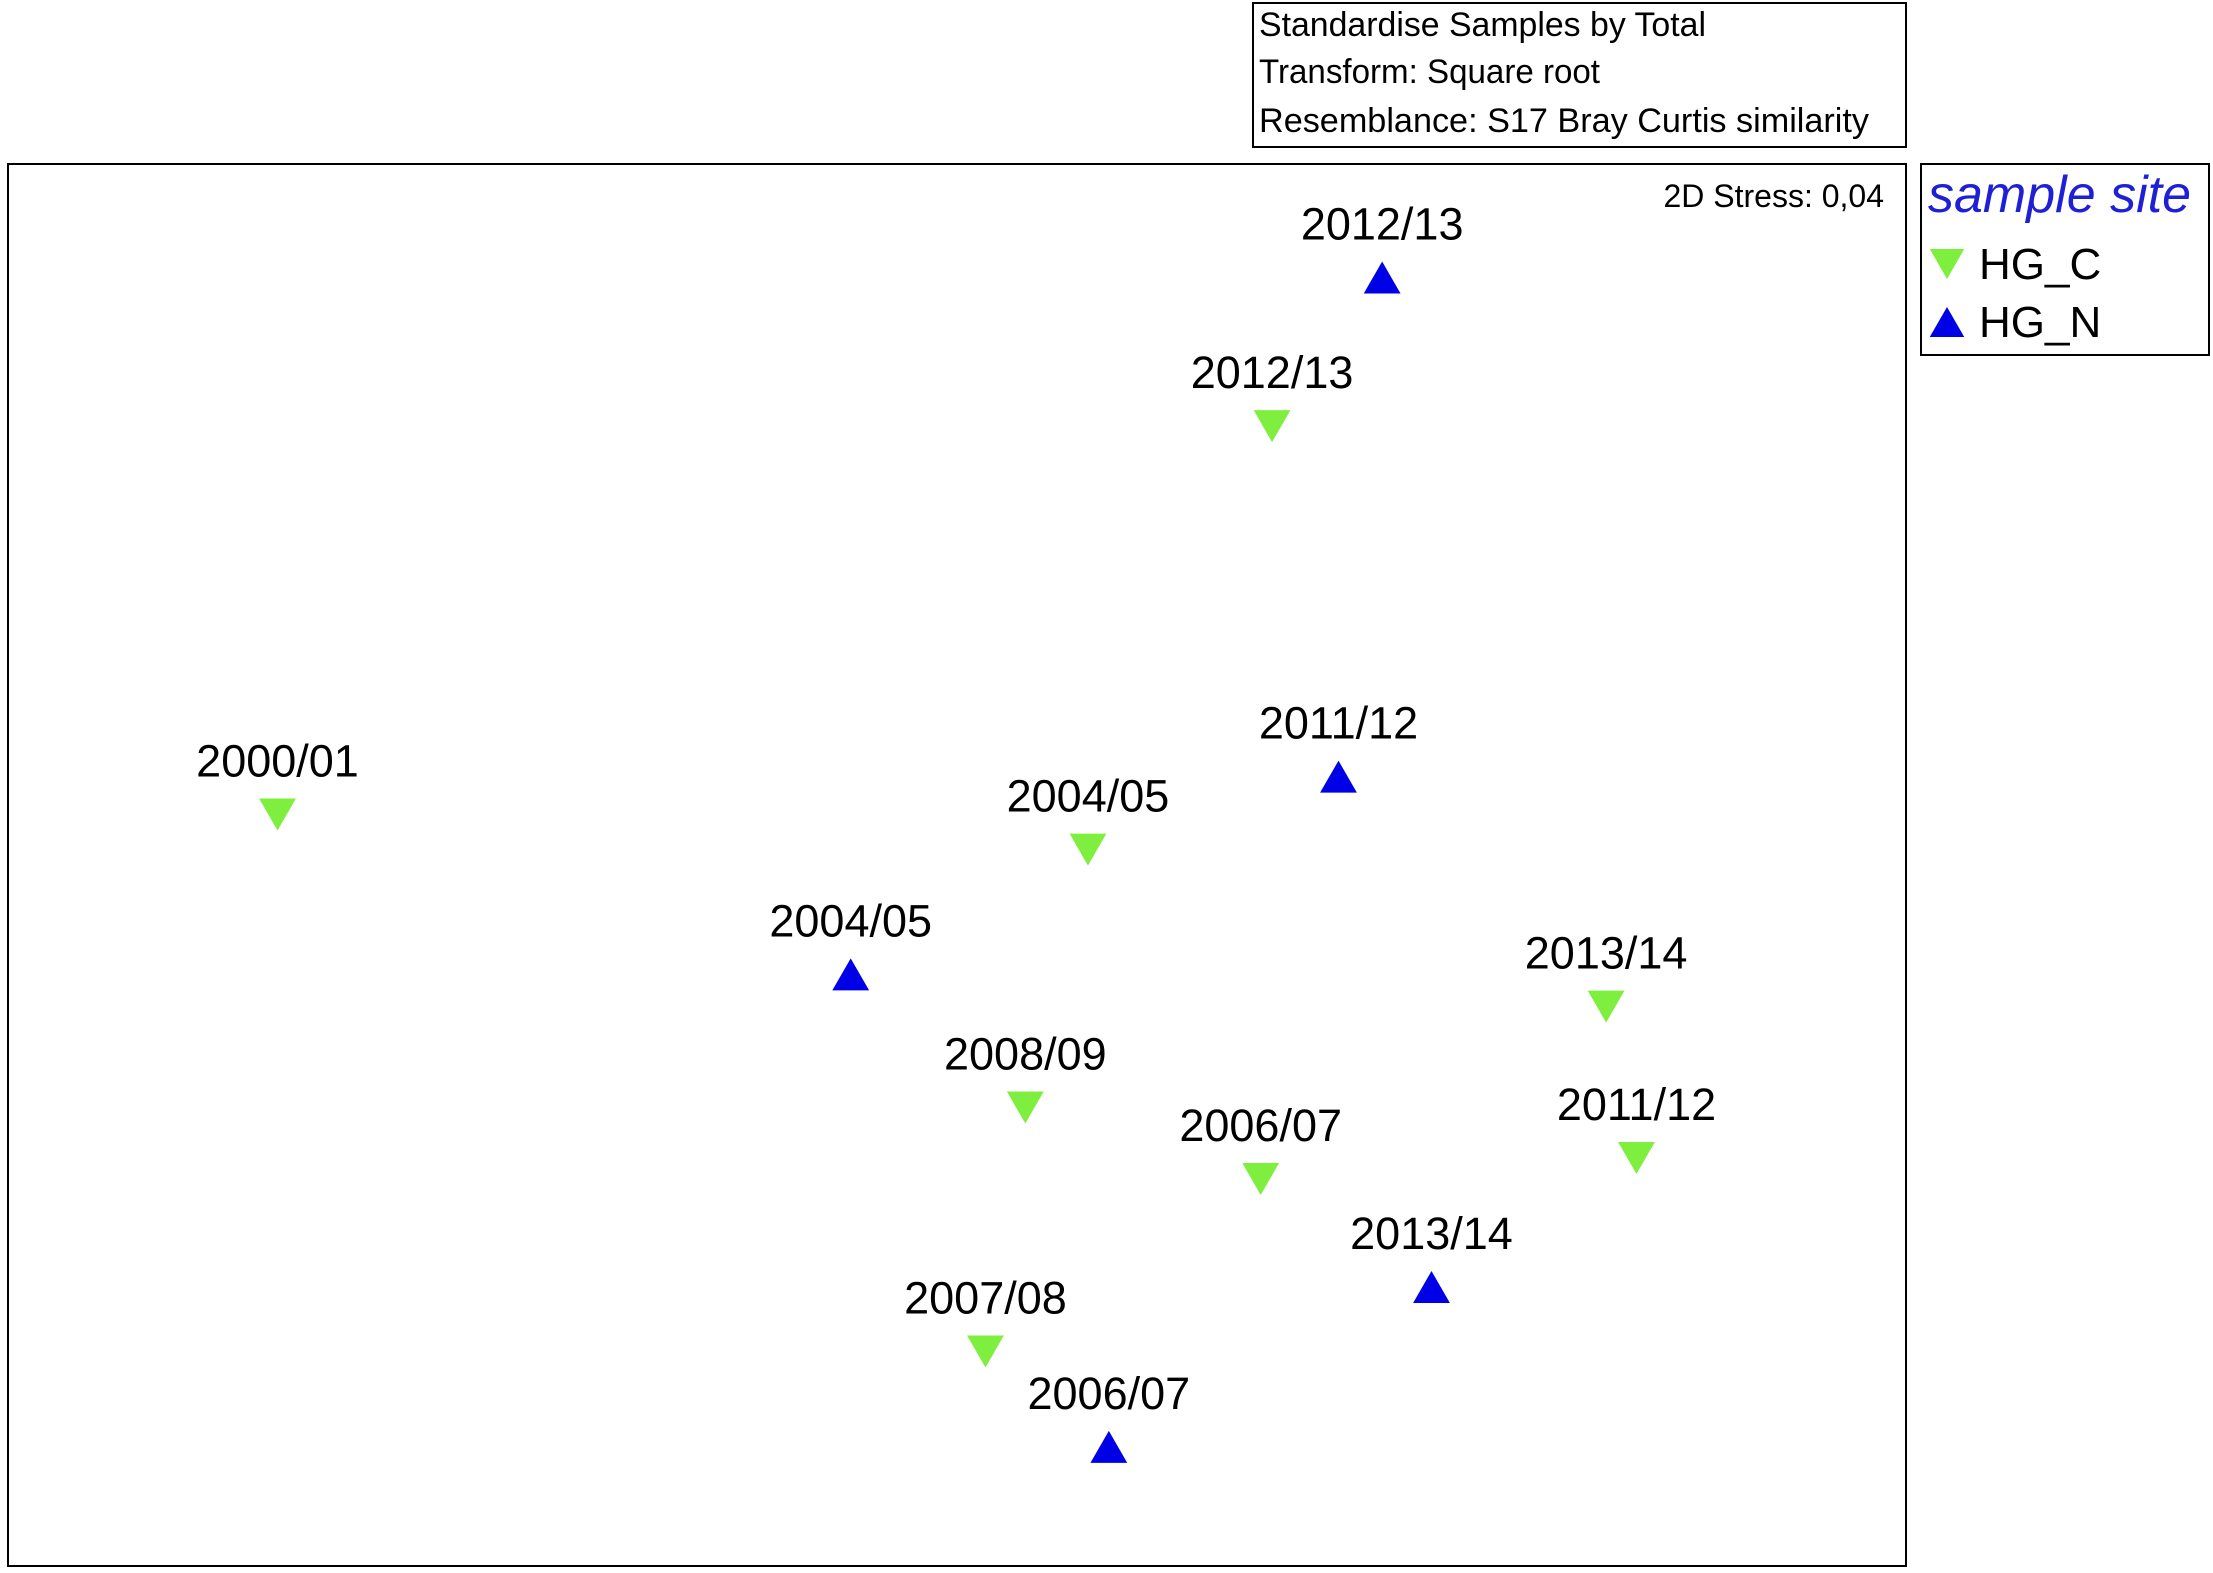 Image resolution: width=2213 pixels, height=1573 pixels. What do you see at coordinates (1947, 322) in the screenshot?
I see `triangle-up-icon` at bounding box center [1947, 322].